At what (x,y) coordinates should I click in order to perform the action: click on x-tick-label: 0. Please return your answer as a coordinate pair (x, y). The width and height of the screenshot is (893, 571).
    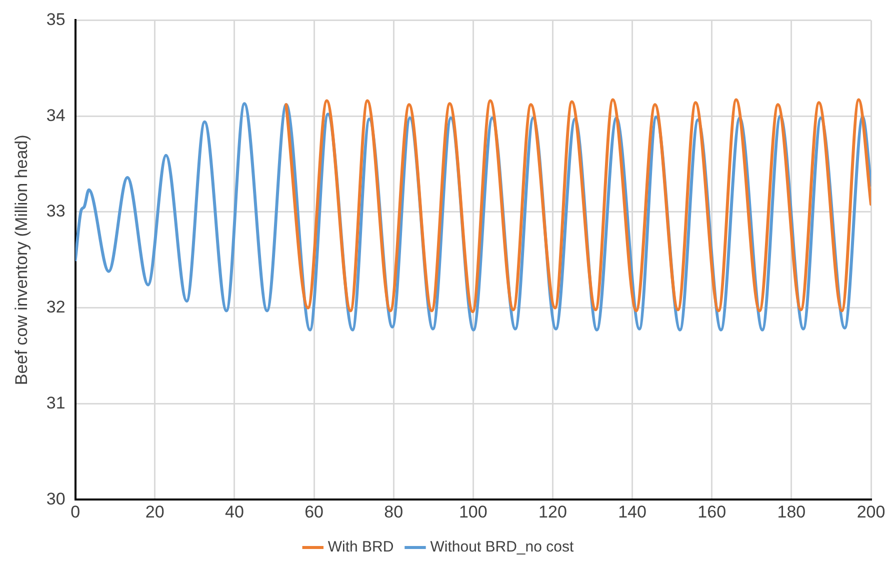
    Looking at the image, I should click on (75, 512).